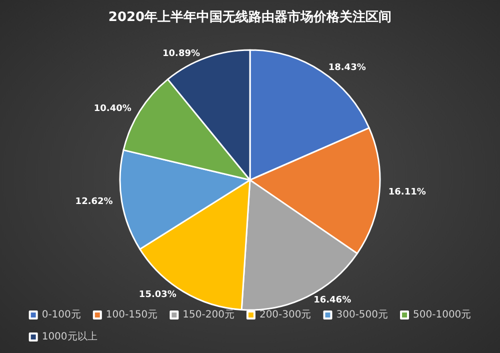  What do you see at coordinates (132, 315) in the screenshot?
I see `legend-label: 100-150元` at bounding box center [132, 315].